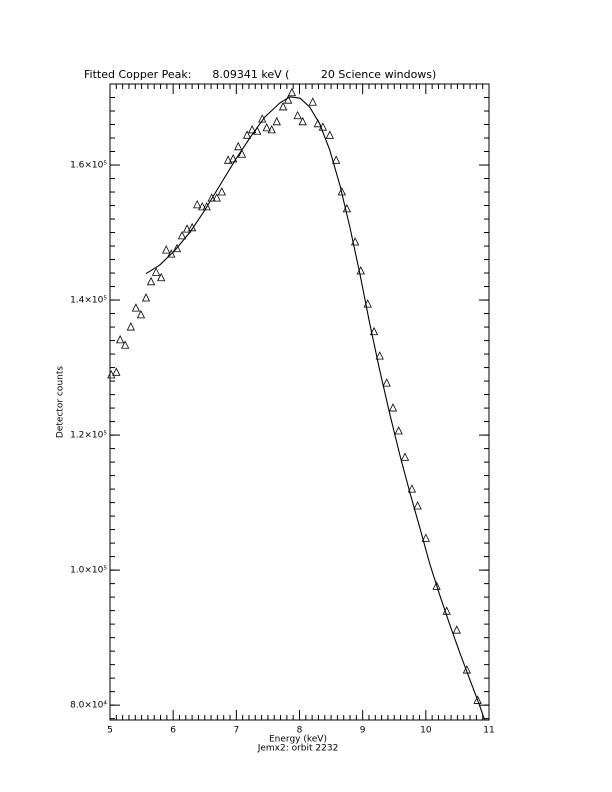 Image resolution: width=612 pixels, height=792 pixels. Describe the element at coordinates (236, 731) in the screenshot. I see `x-tick-label: 7` at that location.